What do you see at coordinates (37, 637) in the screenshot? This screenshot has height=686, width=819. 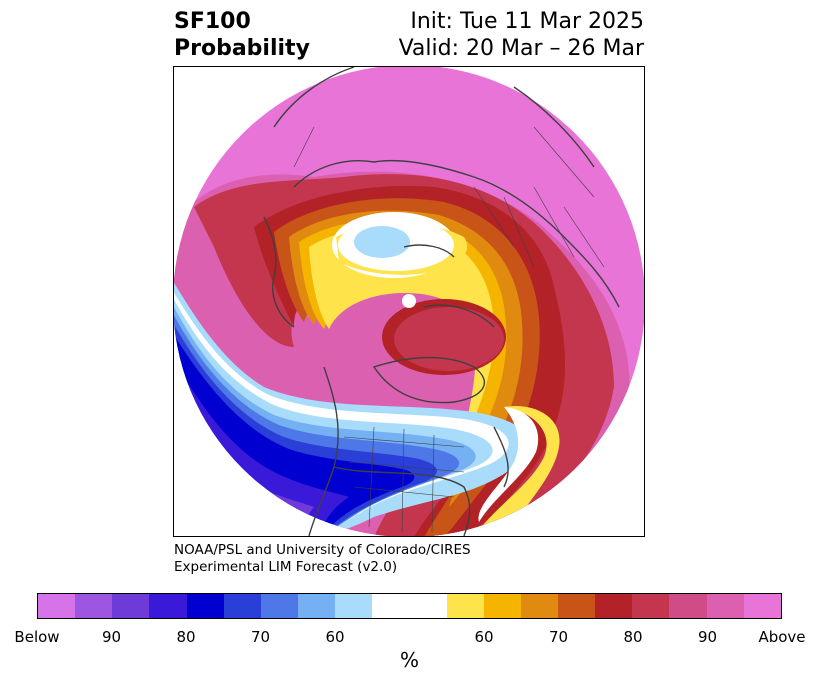 I see `colorbar-tick-label: Below` at bounding box center [37, 637].